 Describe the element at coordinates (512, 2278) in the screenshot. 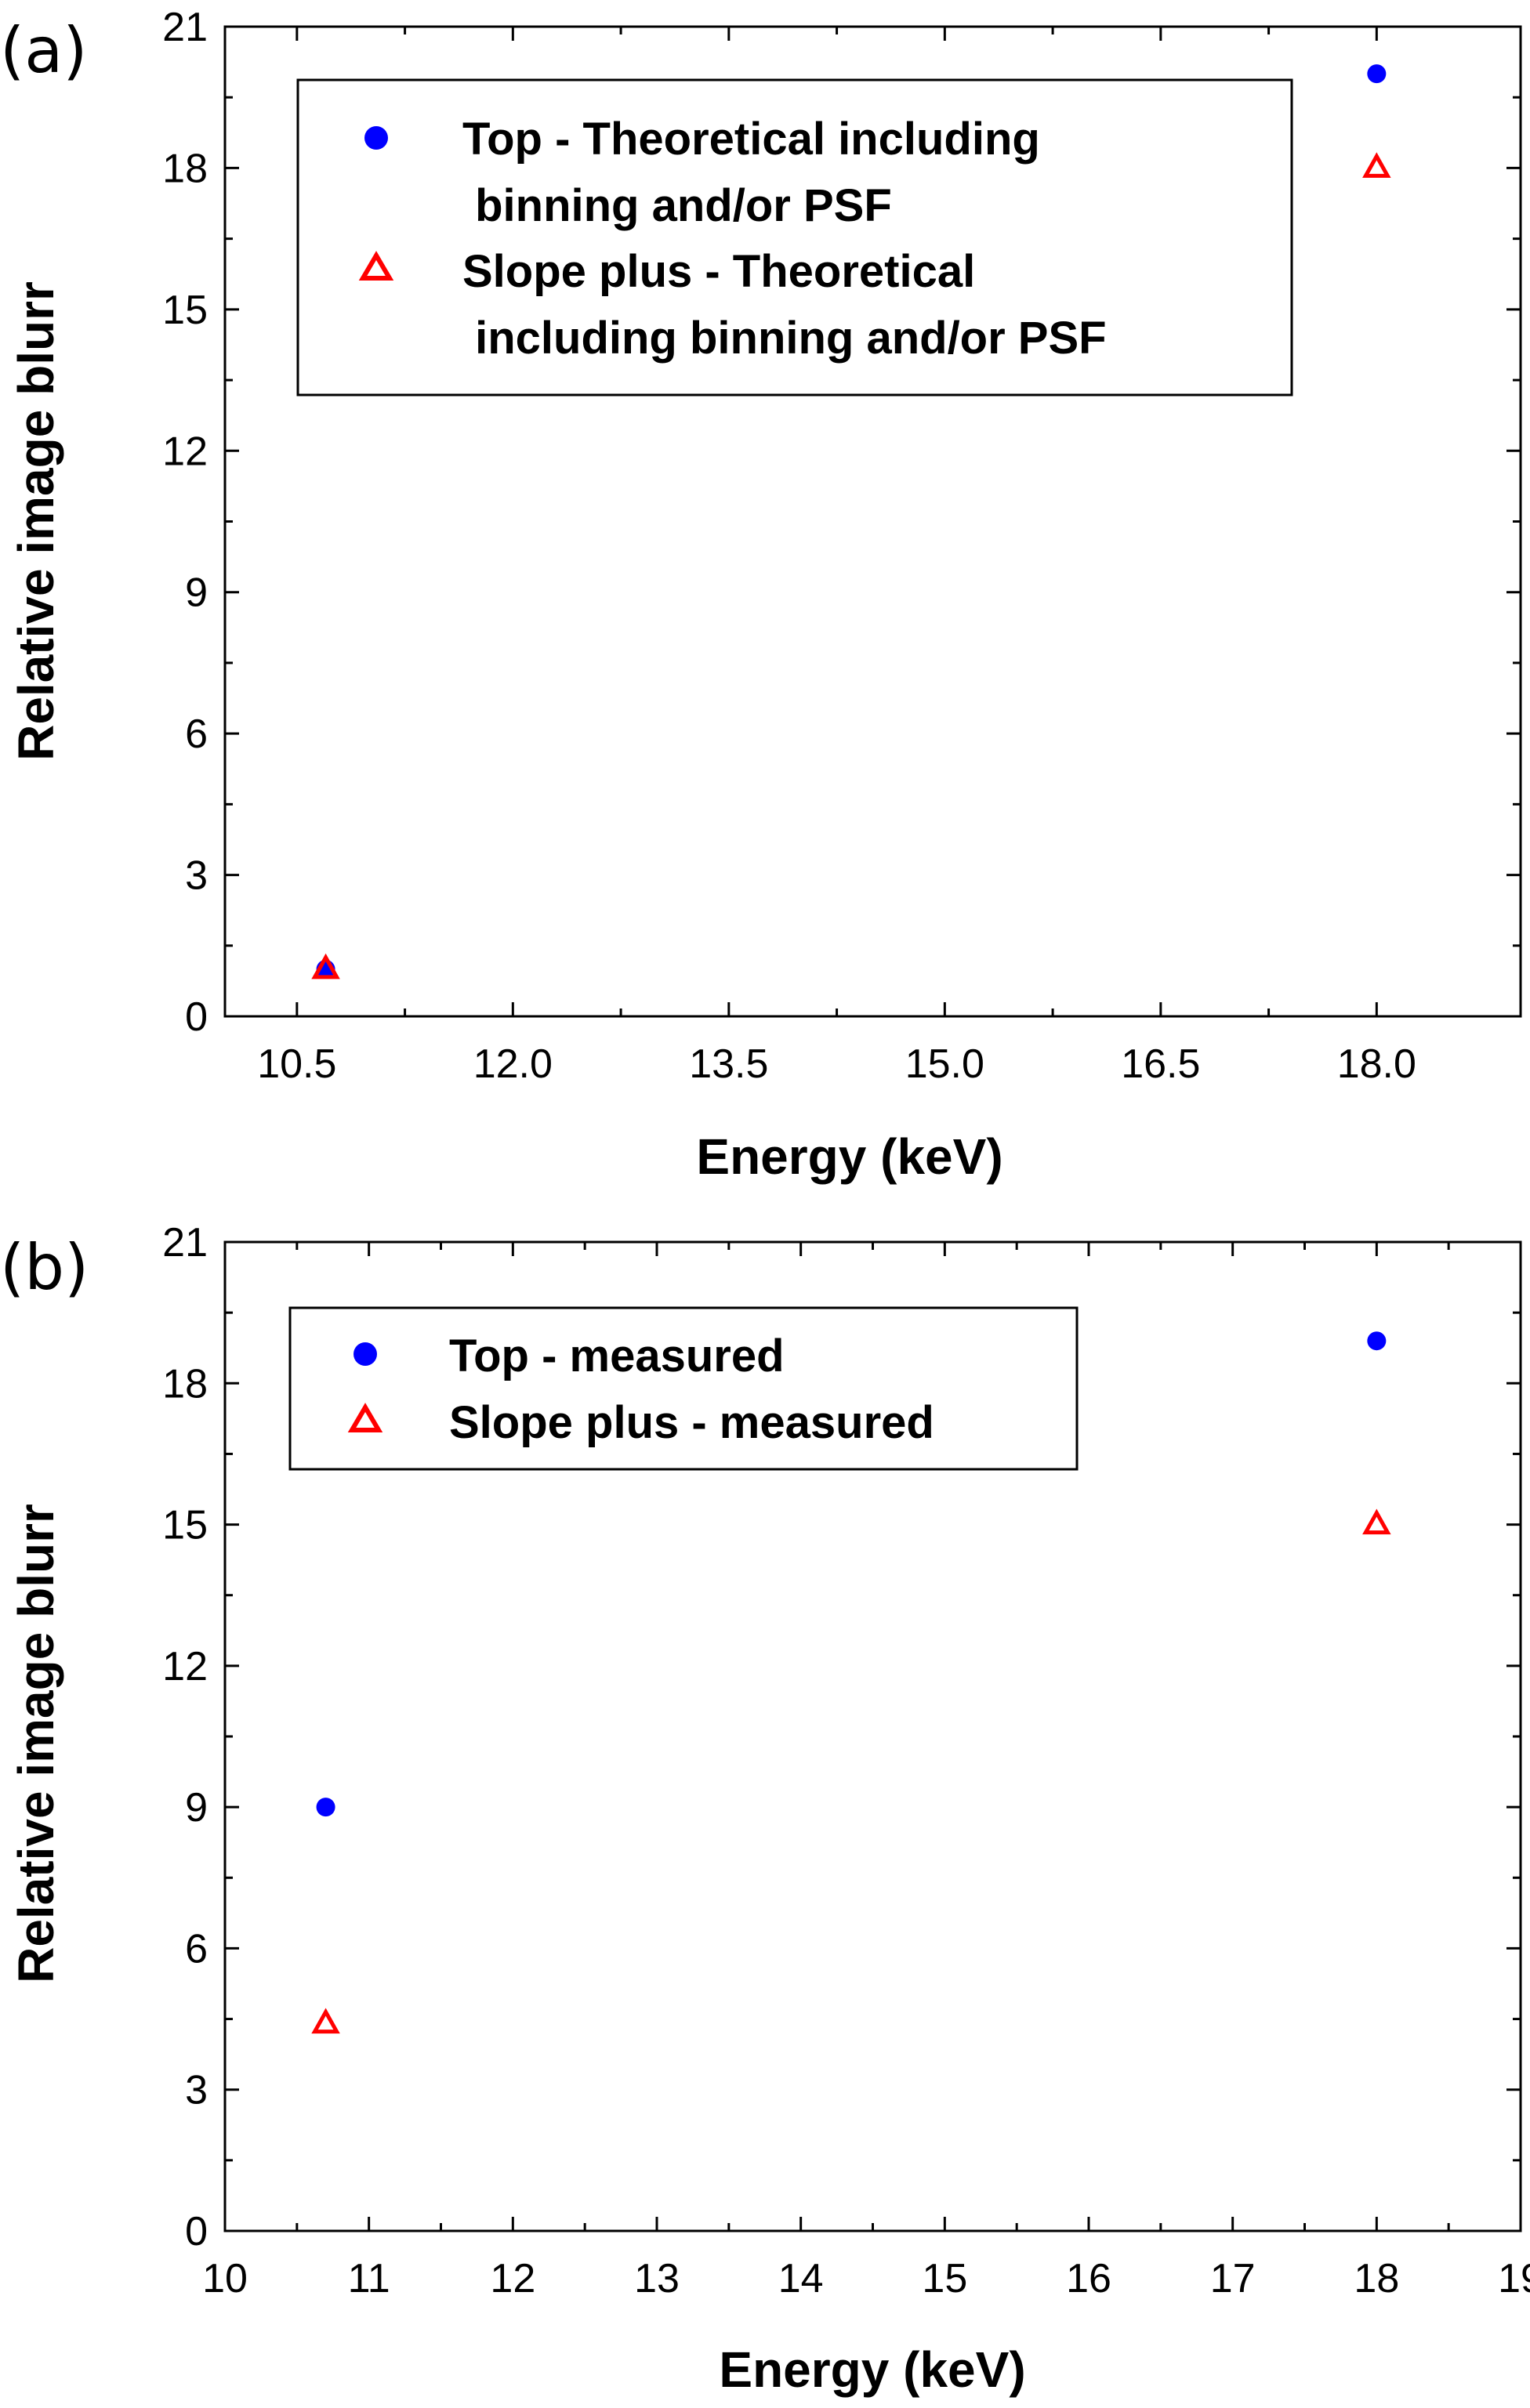

I see `panel-b-x-tick-label: 12` at that location.